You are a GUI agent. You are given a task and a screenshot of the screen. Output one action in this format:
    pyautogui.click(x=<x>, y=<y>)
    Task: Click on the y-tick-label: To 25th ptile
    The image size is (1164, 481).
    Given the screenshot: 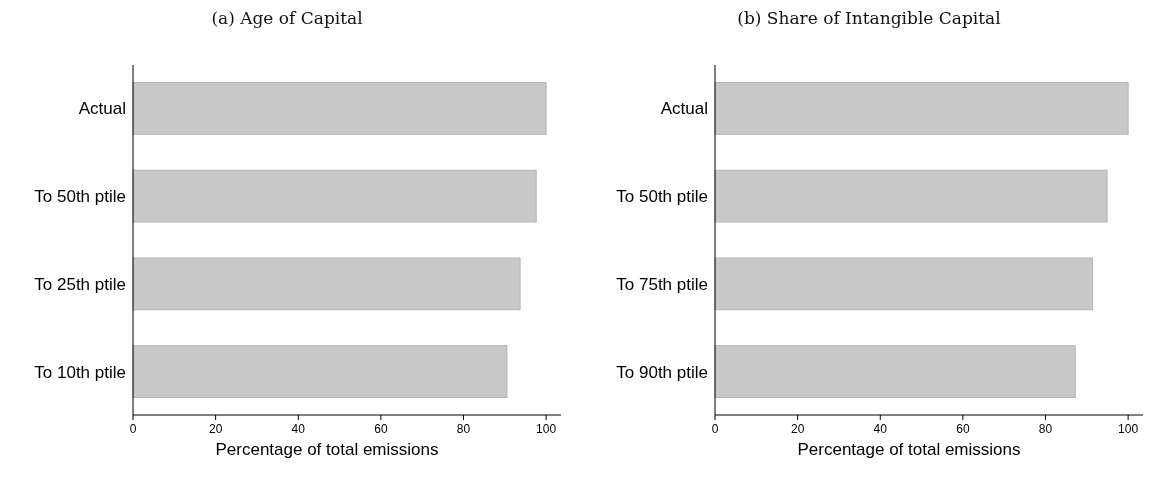 What is the action you would take?
    pyautogui.click(x=80, y=284)
    